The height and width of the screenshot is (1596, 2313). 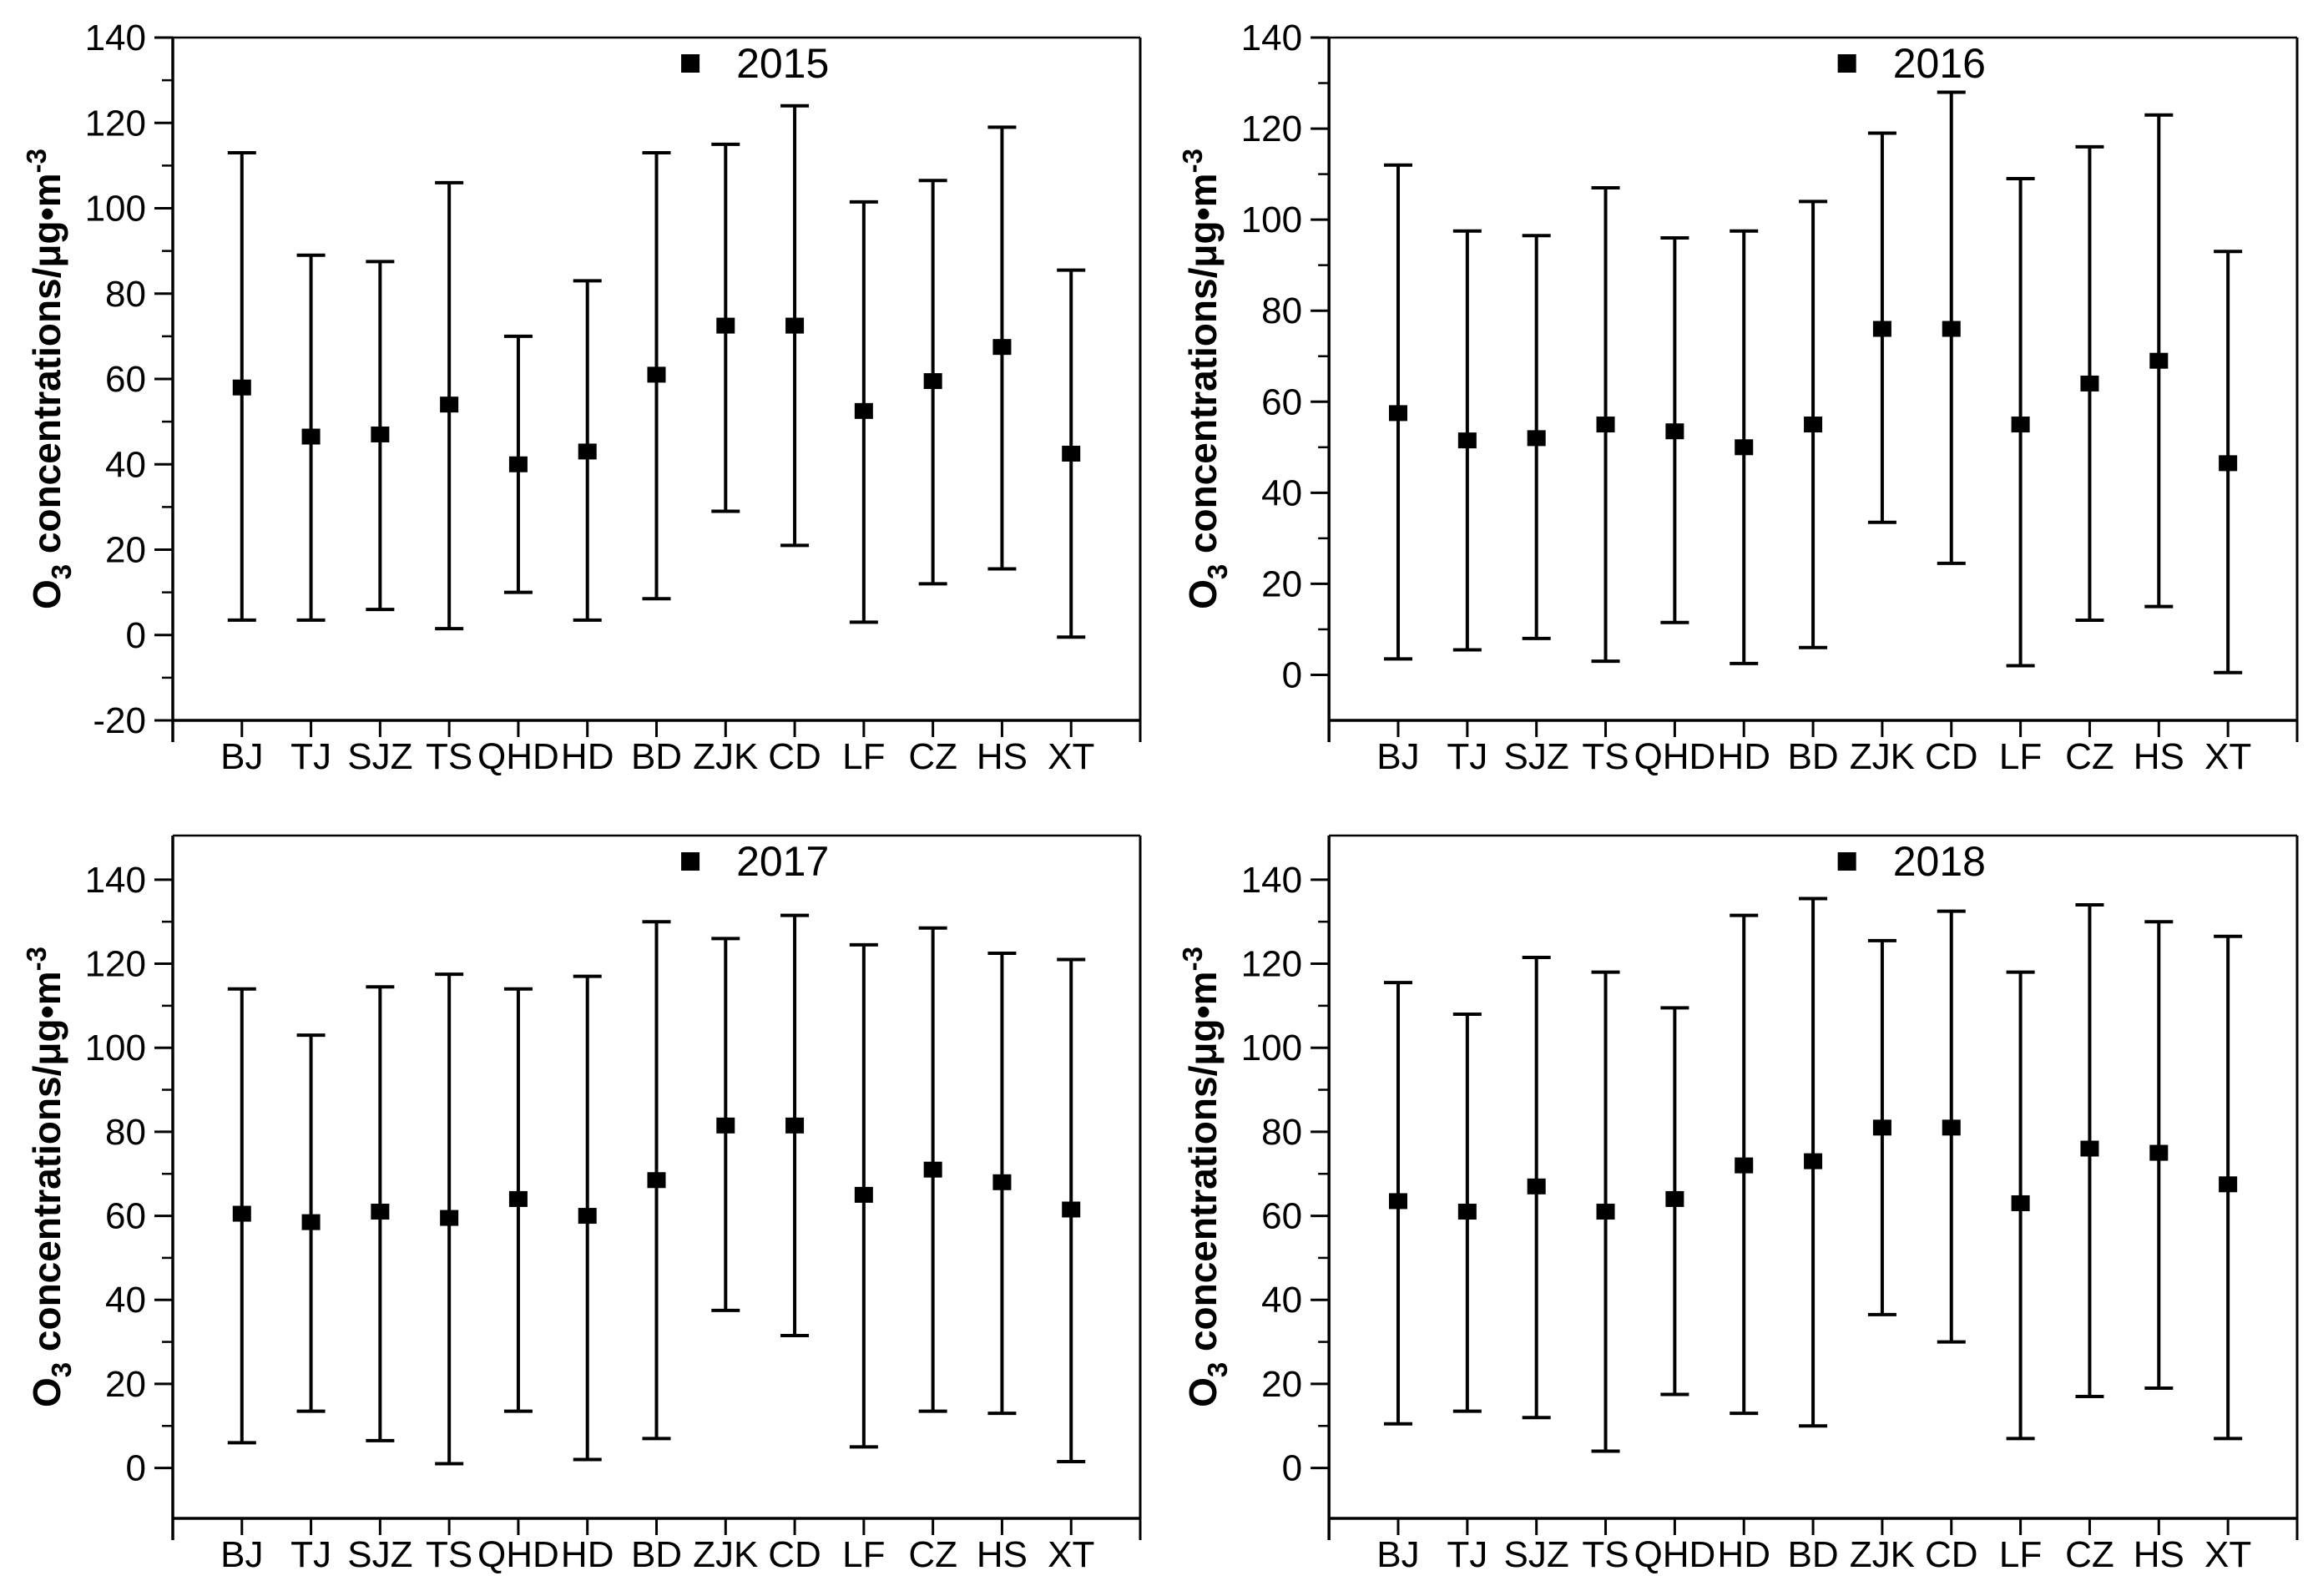 I want to click on legend-label: 2015, so click(x=782, y=64).